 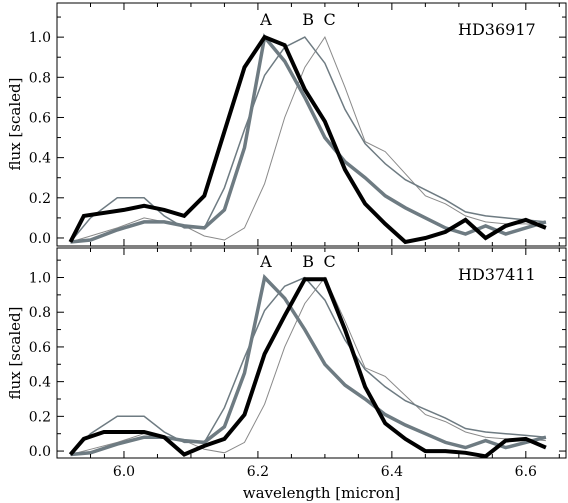 I want to click on x-axis-label: wavelength [micron], so click(x=322, y=493).